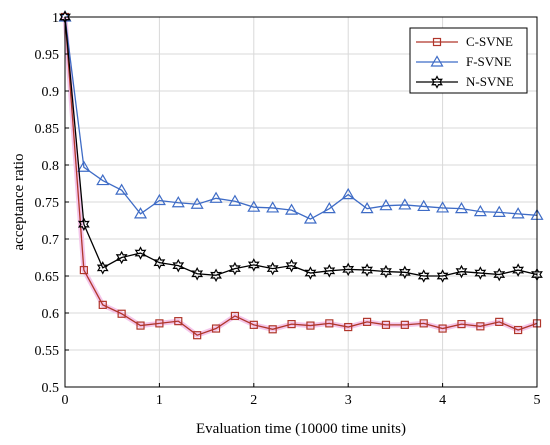 Image resolution: width=550 pixels, height=445 pixels. I want to click on y-tick-label: 0.6, so click(51, 314).